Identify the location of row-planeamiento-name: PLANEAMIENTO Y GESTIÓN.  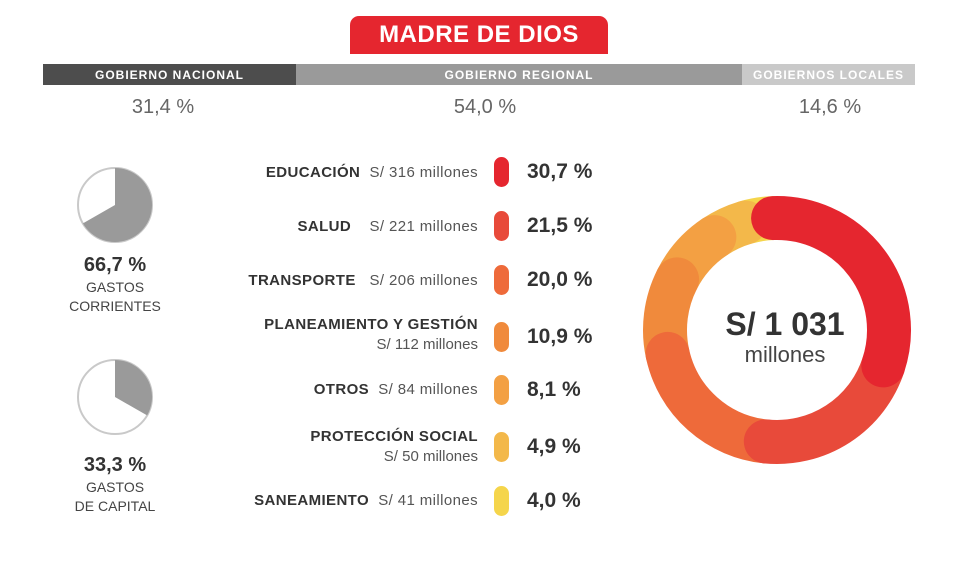
(371, 324).